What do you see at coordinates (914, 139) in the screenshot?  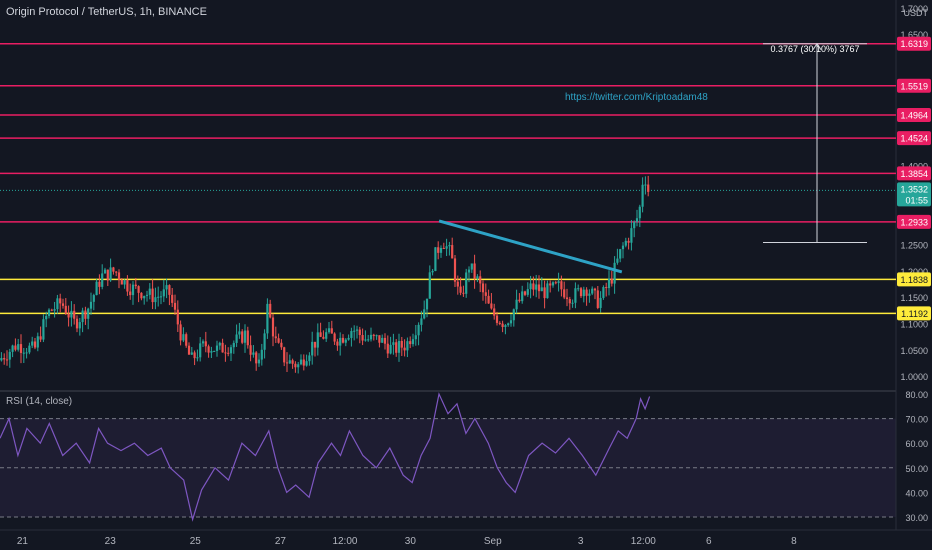 I see `level-price-label: 1.4524` at bounding box center [914, 139].